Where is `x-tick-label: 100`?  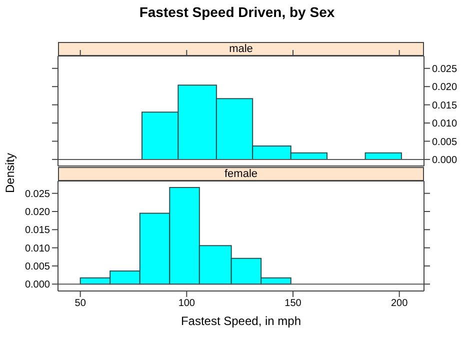 x-tick-label: 100 is located at coordinates (187, 304).